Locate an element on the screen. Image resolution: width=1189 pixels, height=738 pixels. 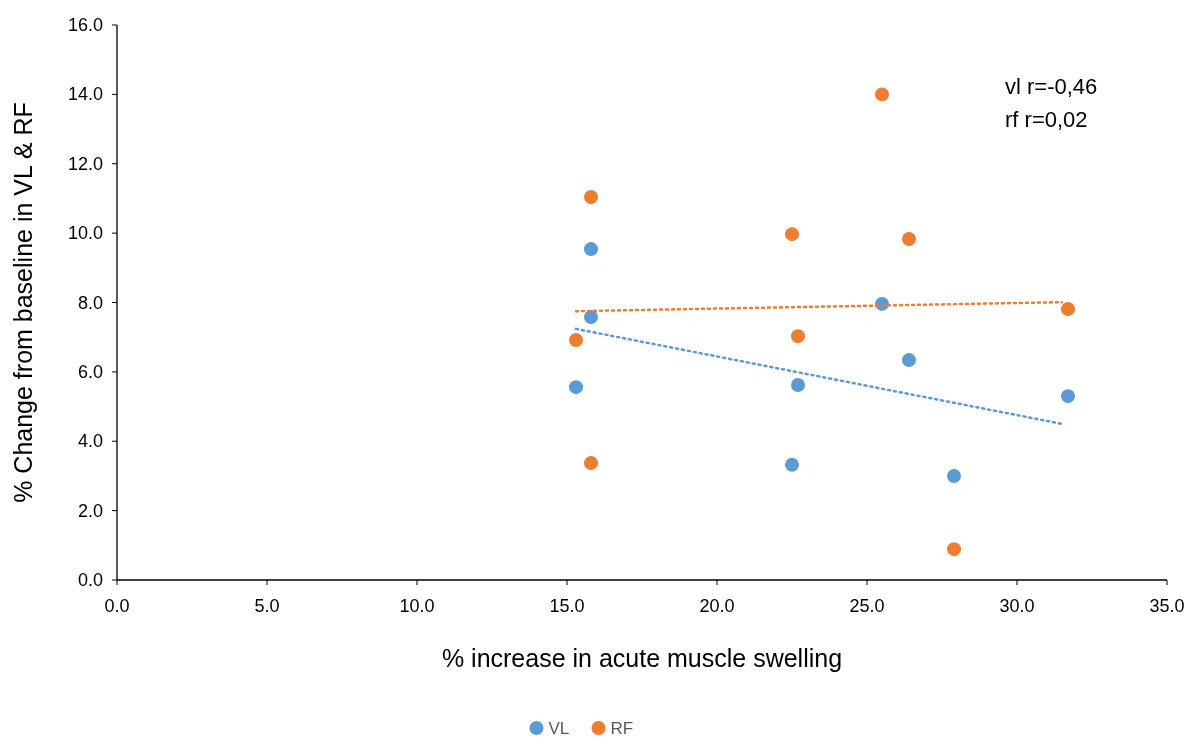
y-tick-label: 6.0 is located at coordinates (90, 371).